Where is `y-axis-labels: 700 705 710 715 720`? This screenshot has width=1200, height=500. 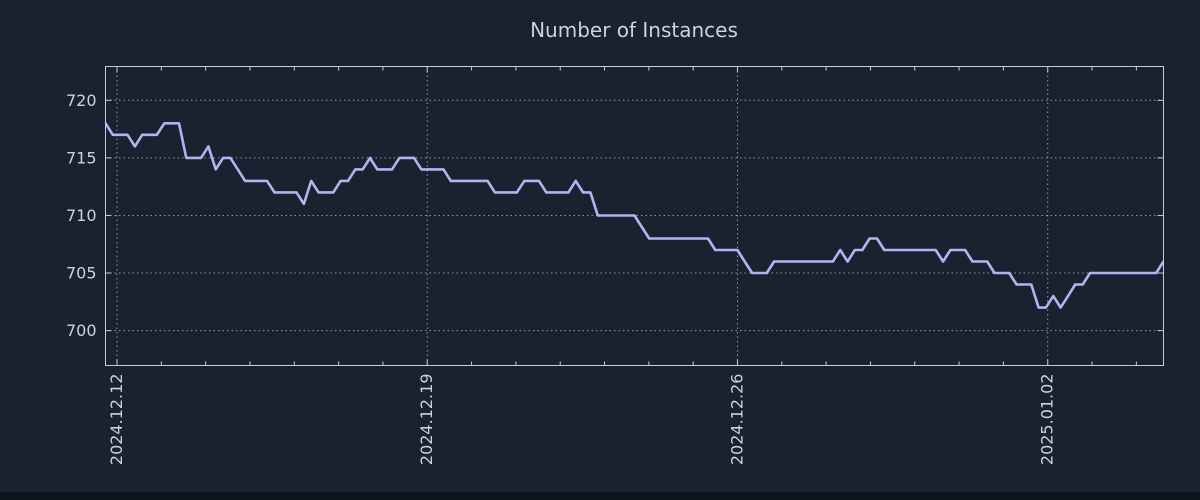 y-axis-labels: 700 705 710 715 720 is located at coordinates (81, 215).